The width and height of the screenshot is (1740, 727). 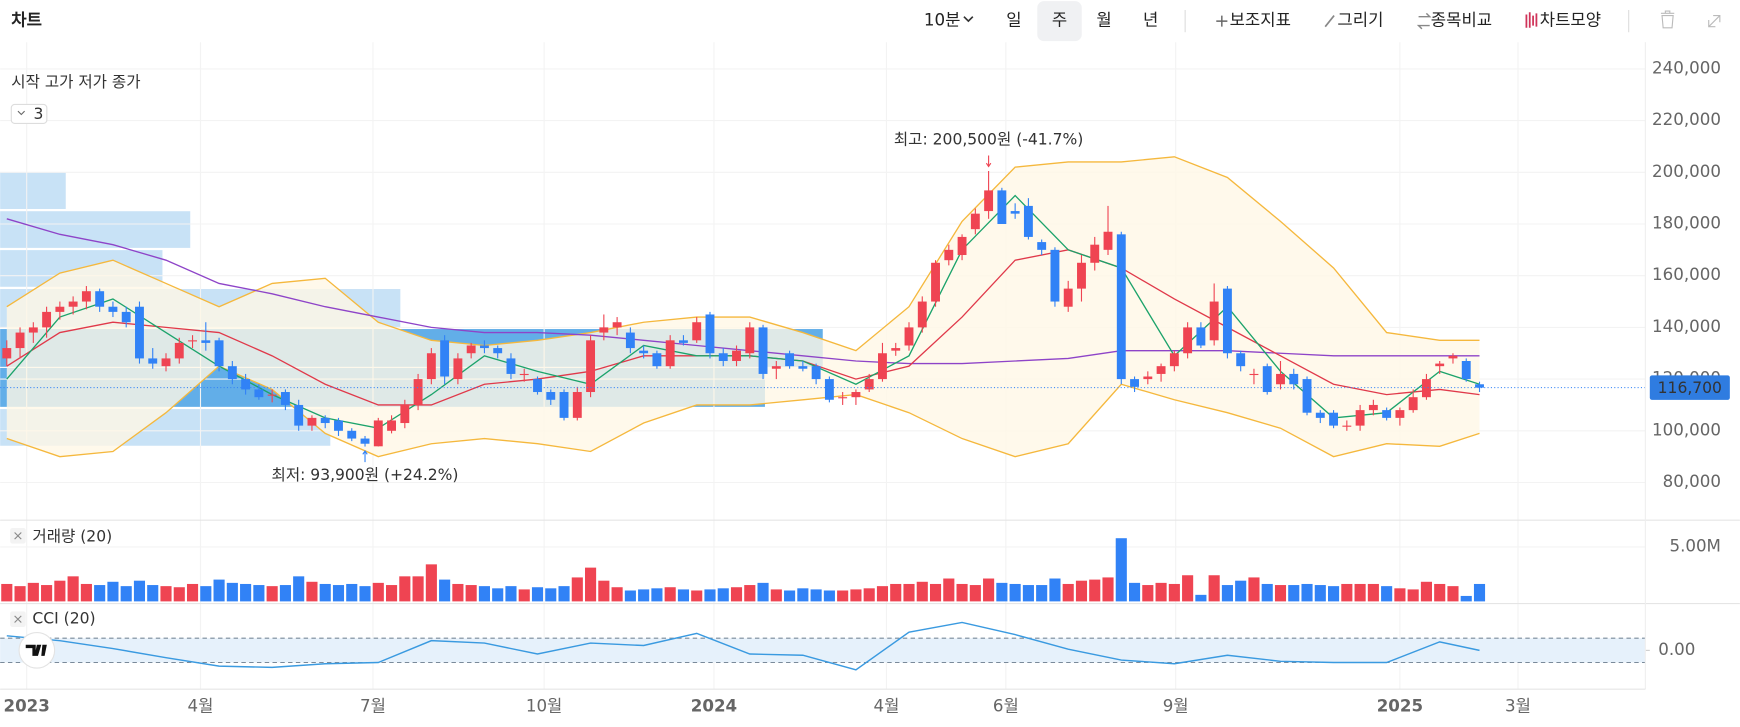 I want to click on period-active-bg, so click(x=1059, y=21).